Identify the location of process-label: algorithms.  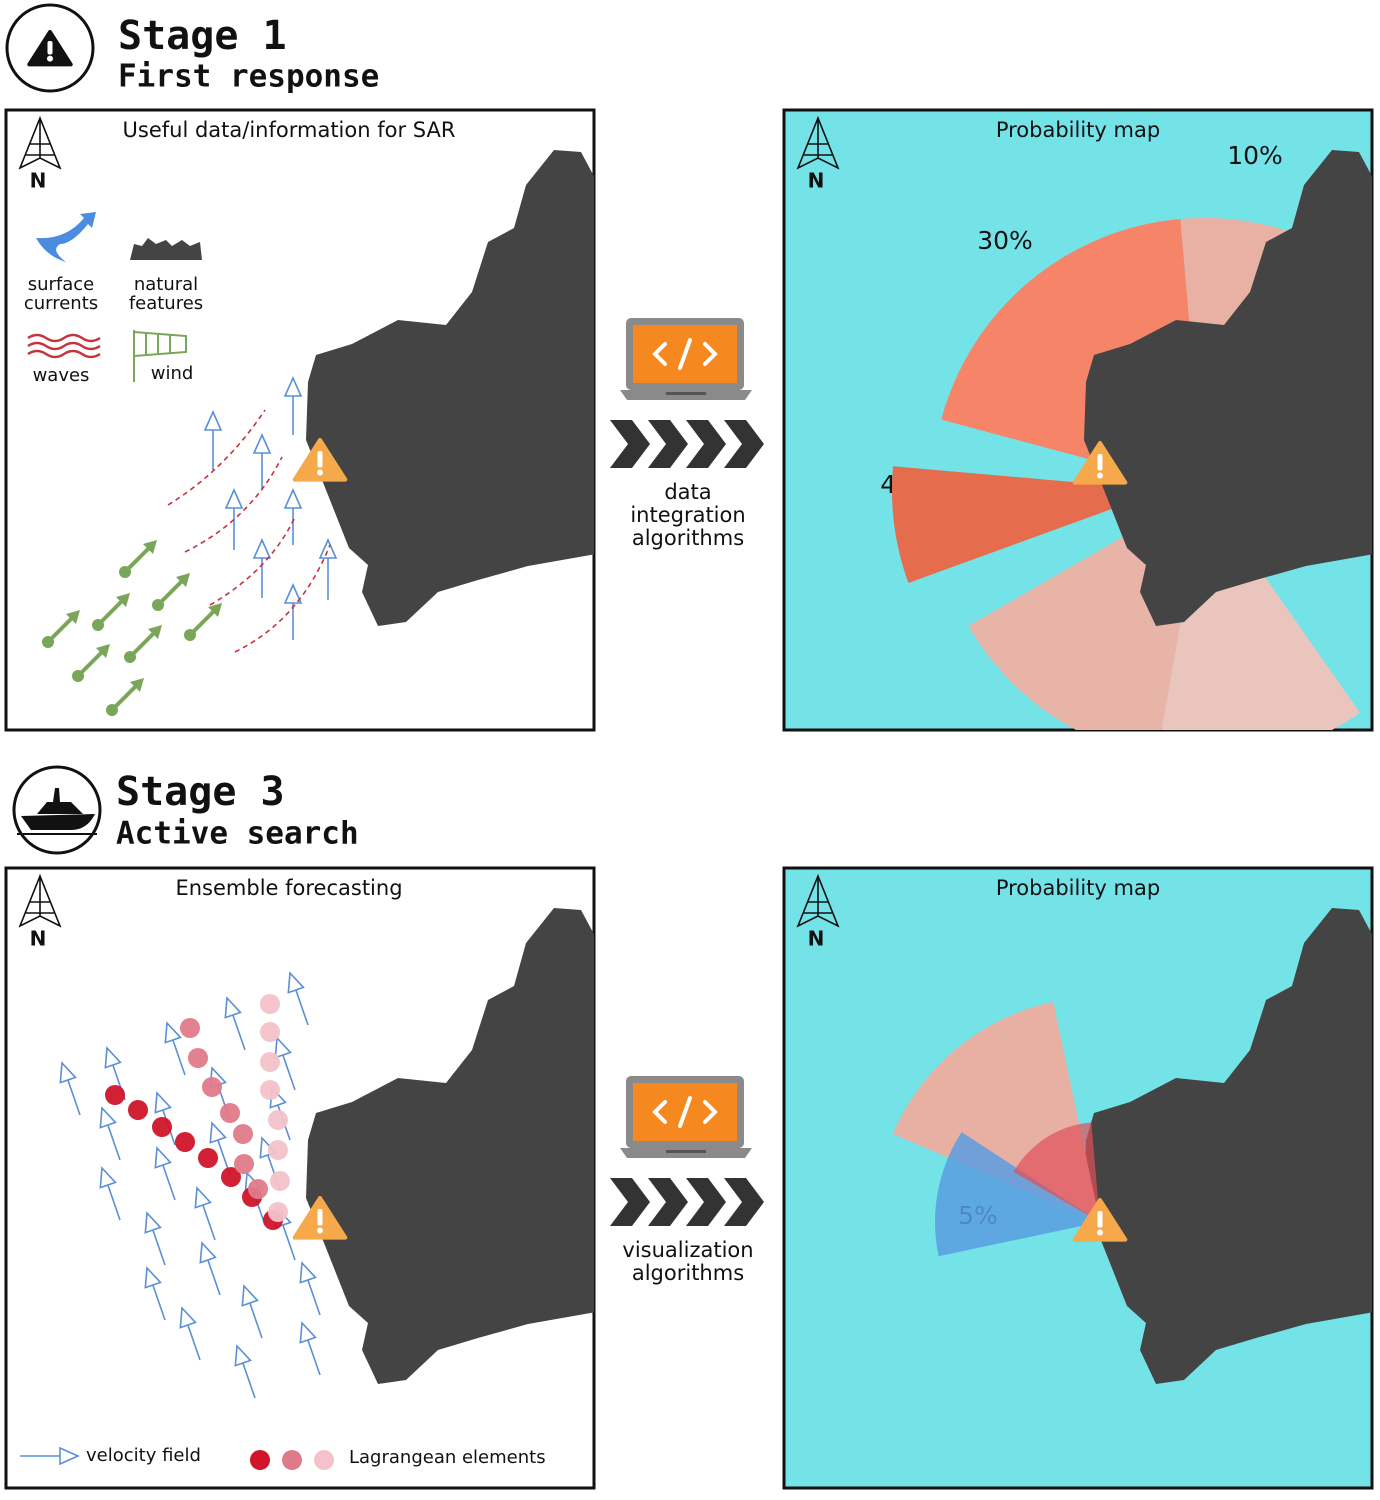
(688, 538).